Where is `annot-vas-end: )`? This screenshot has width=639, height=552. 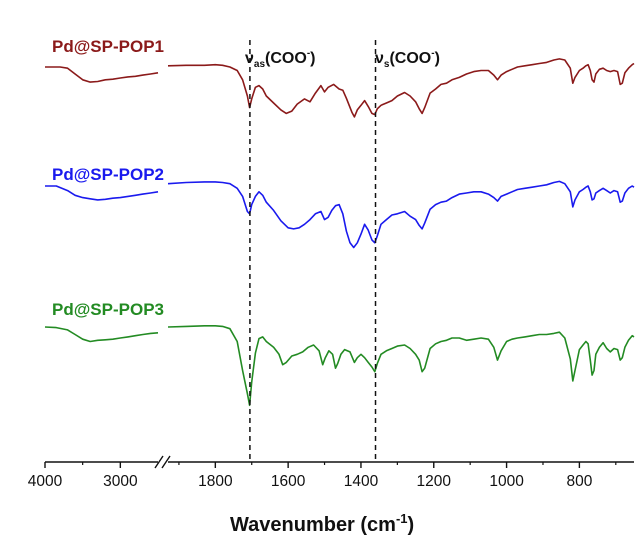 annot-vas-end: ) is located at coordinates (312, 58).